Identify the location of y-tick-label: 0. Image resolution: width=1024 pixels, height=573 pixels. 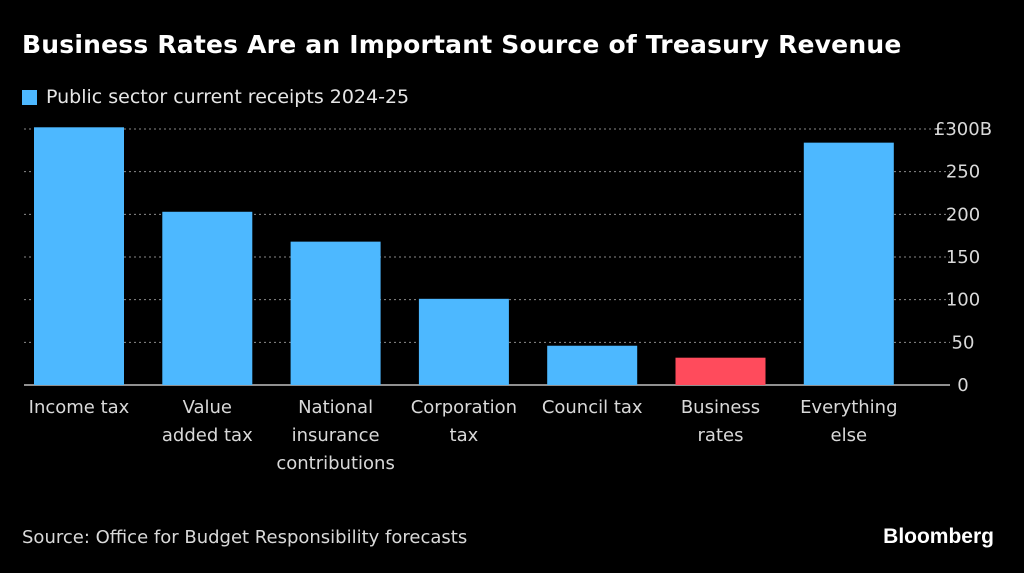
(962, 385).